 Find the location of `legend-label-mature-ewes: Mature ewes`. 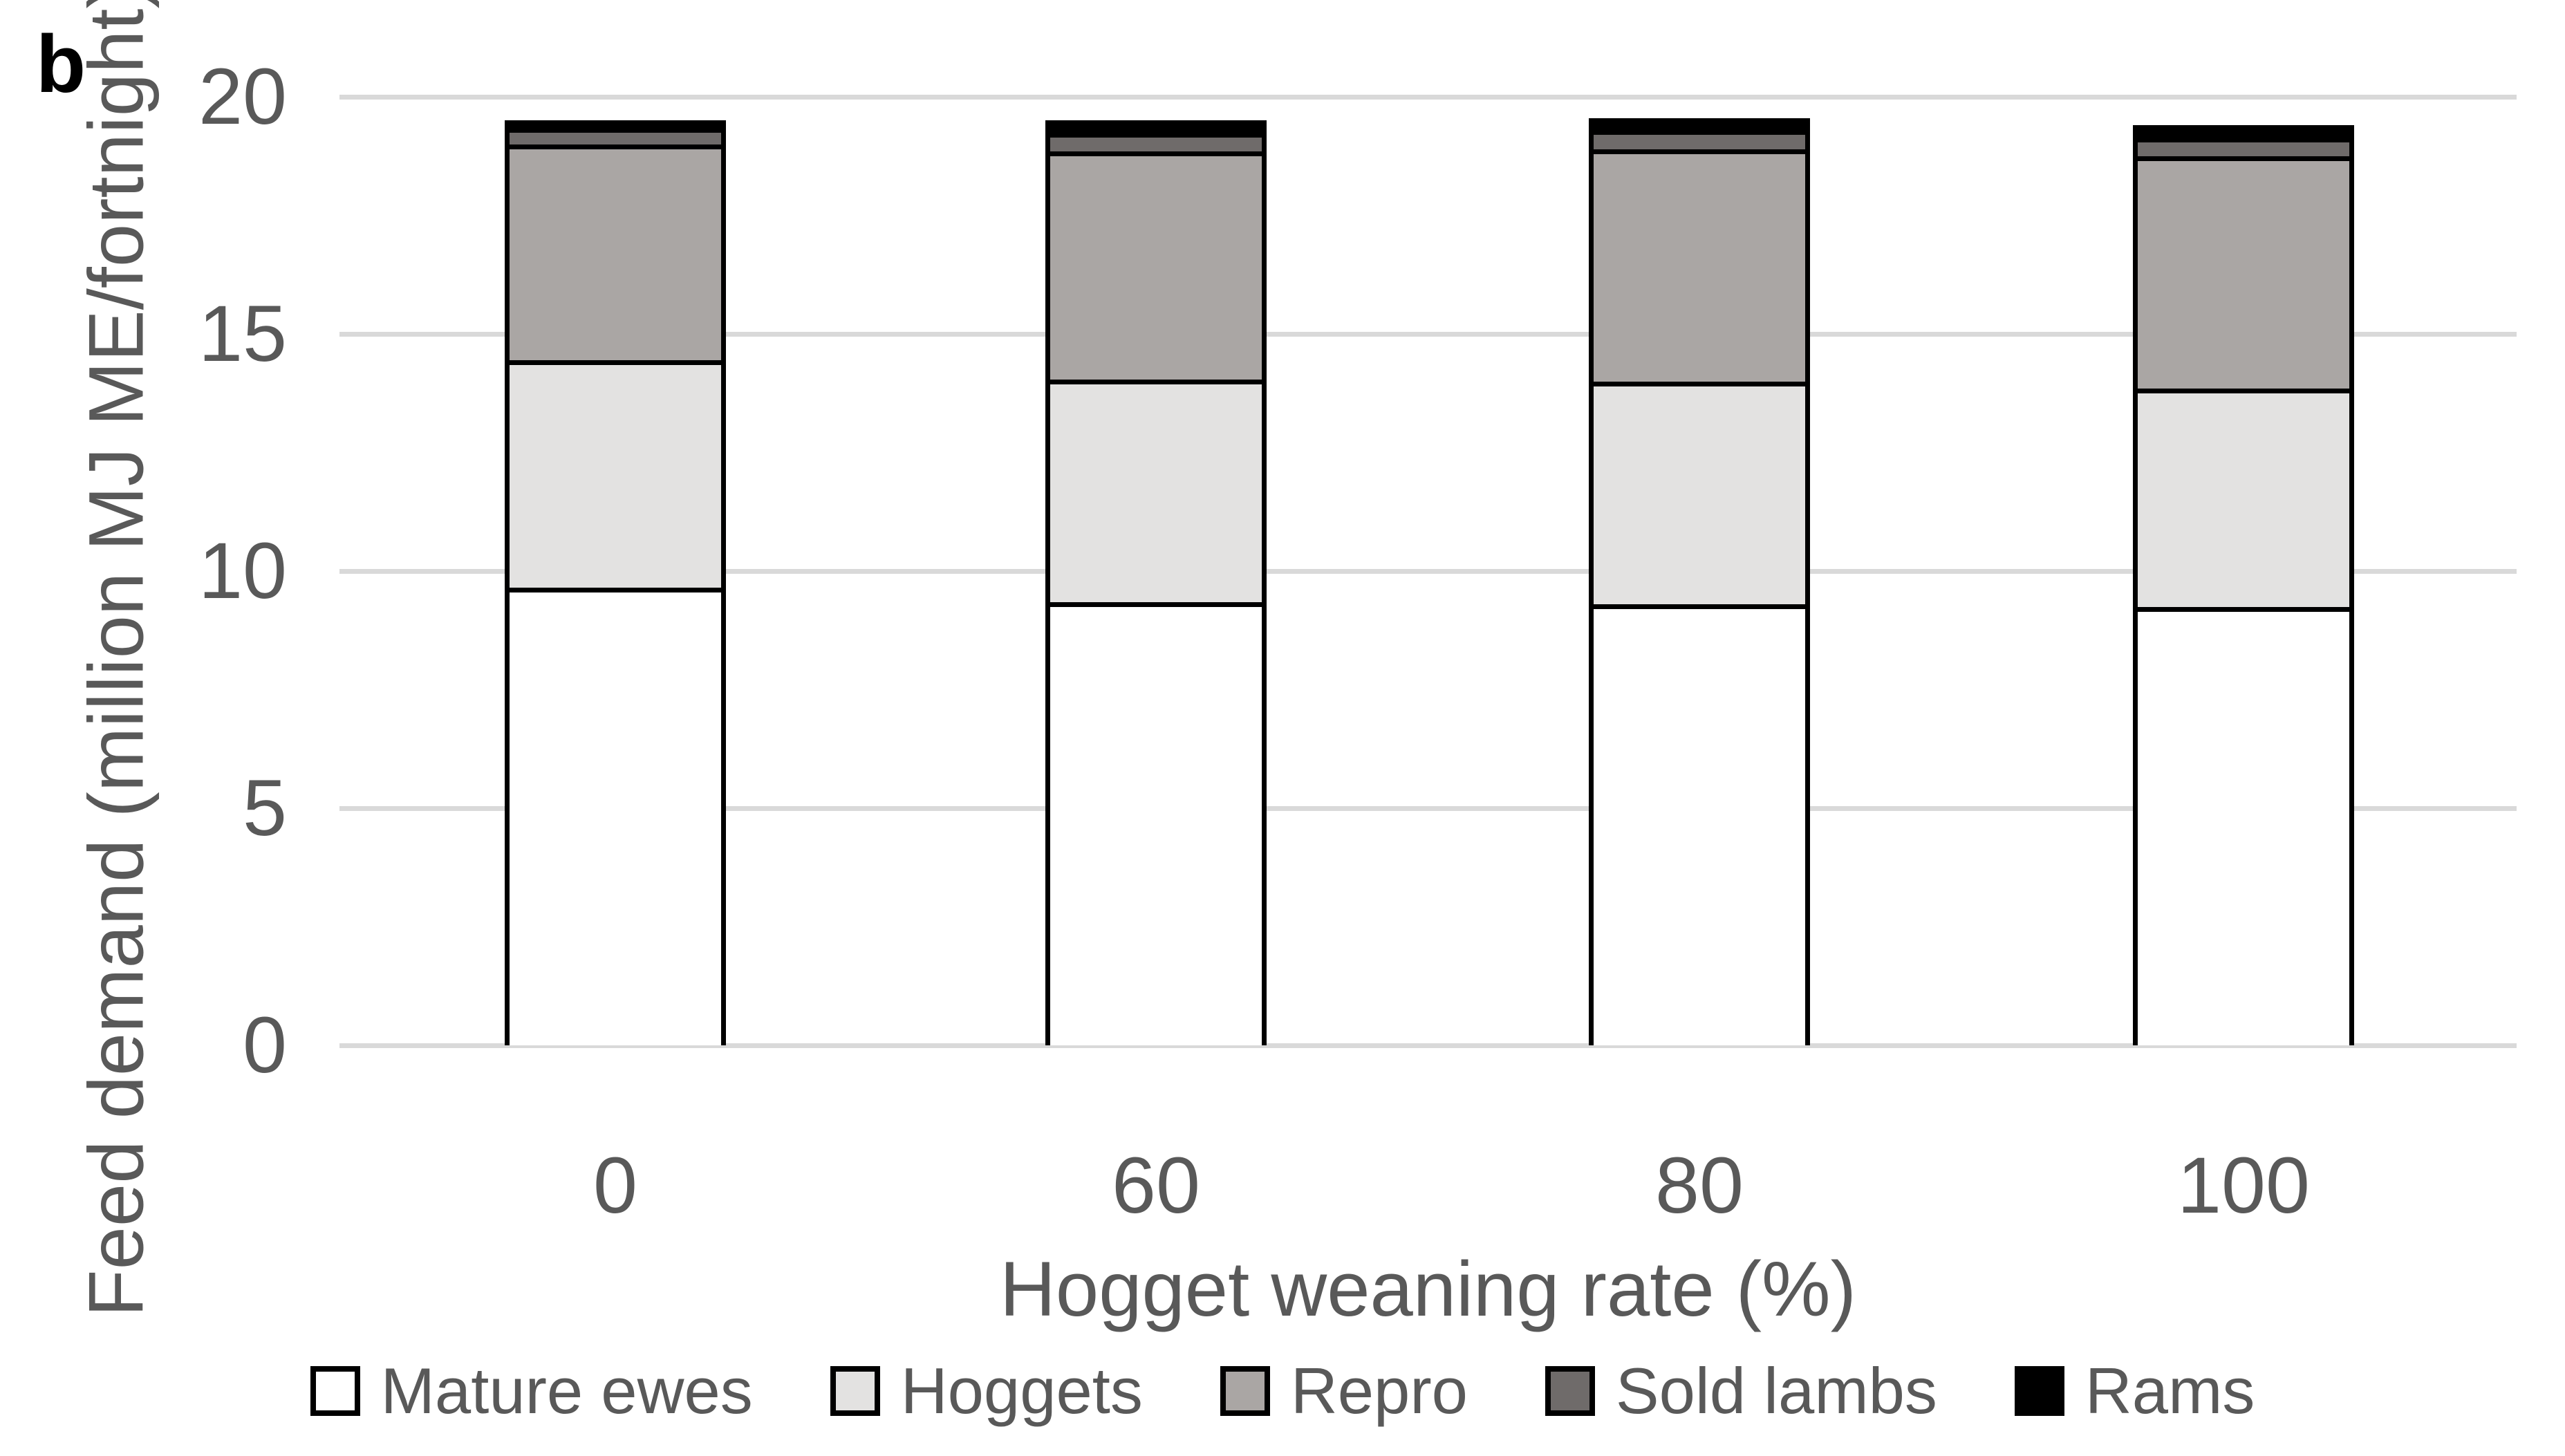

legend-label-mature-ewes: Mature ewes is located at coordinates (566, 1390).